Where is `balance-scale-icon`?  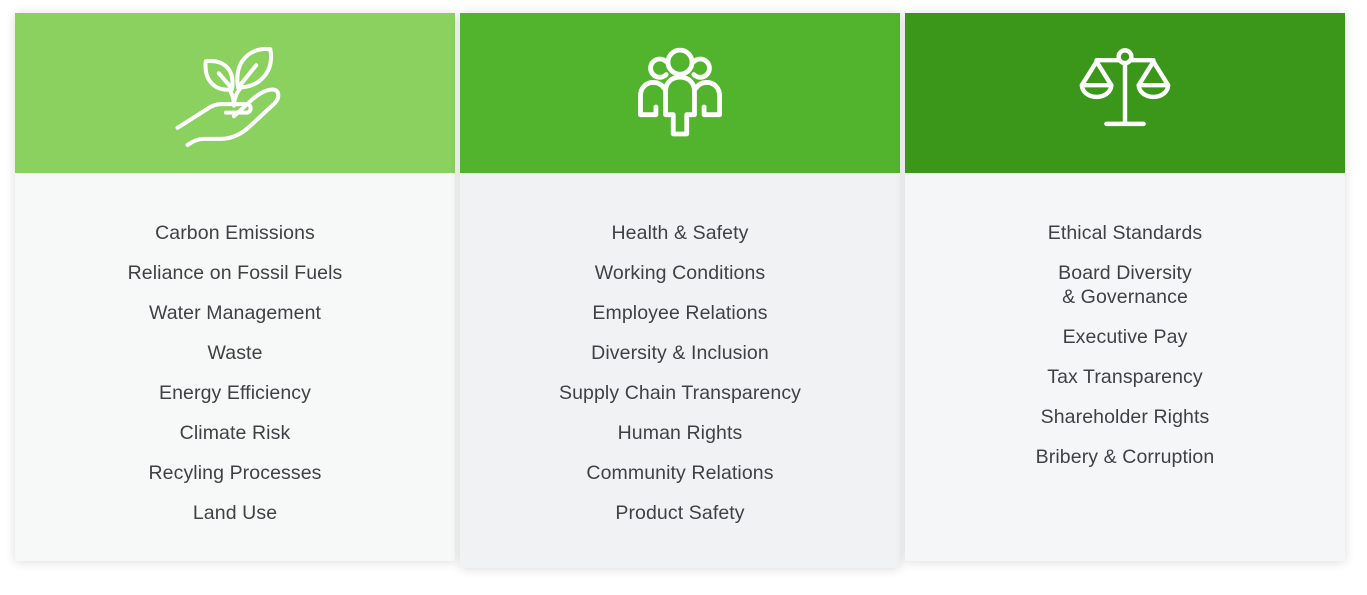 balance-scale-icon is located at coordinates (1125, 93).